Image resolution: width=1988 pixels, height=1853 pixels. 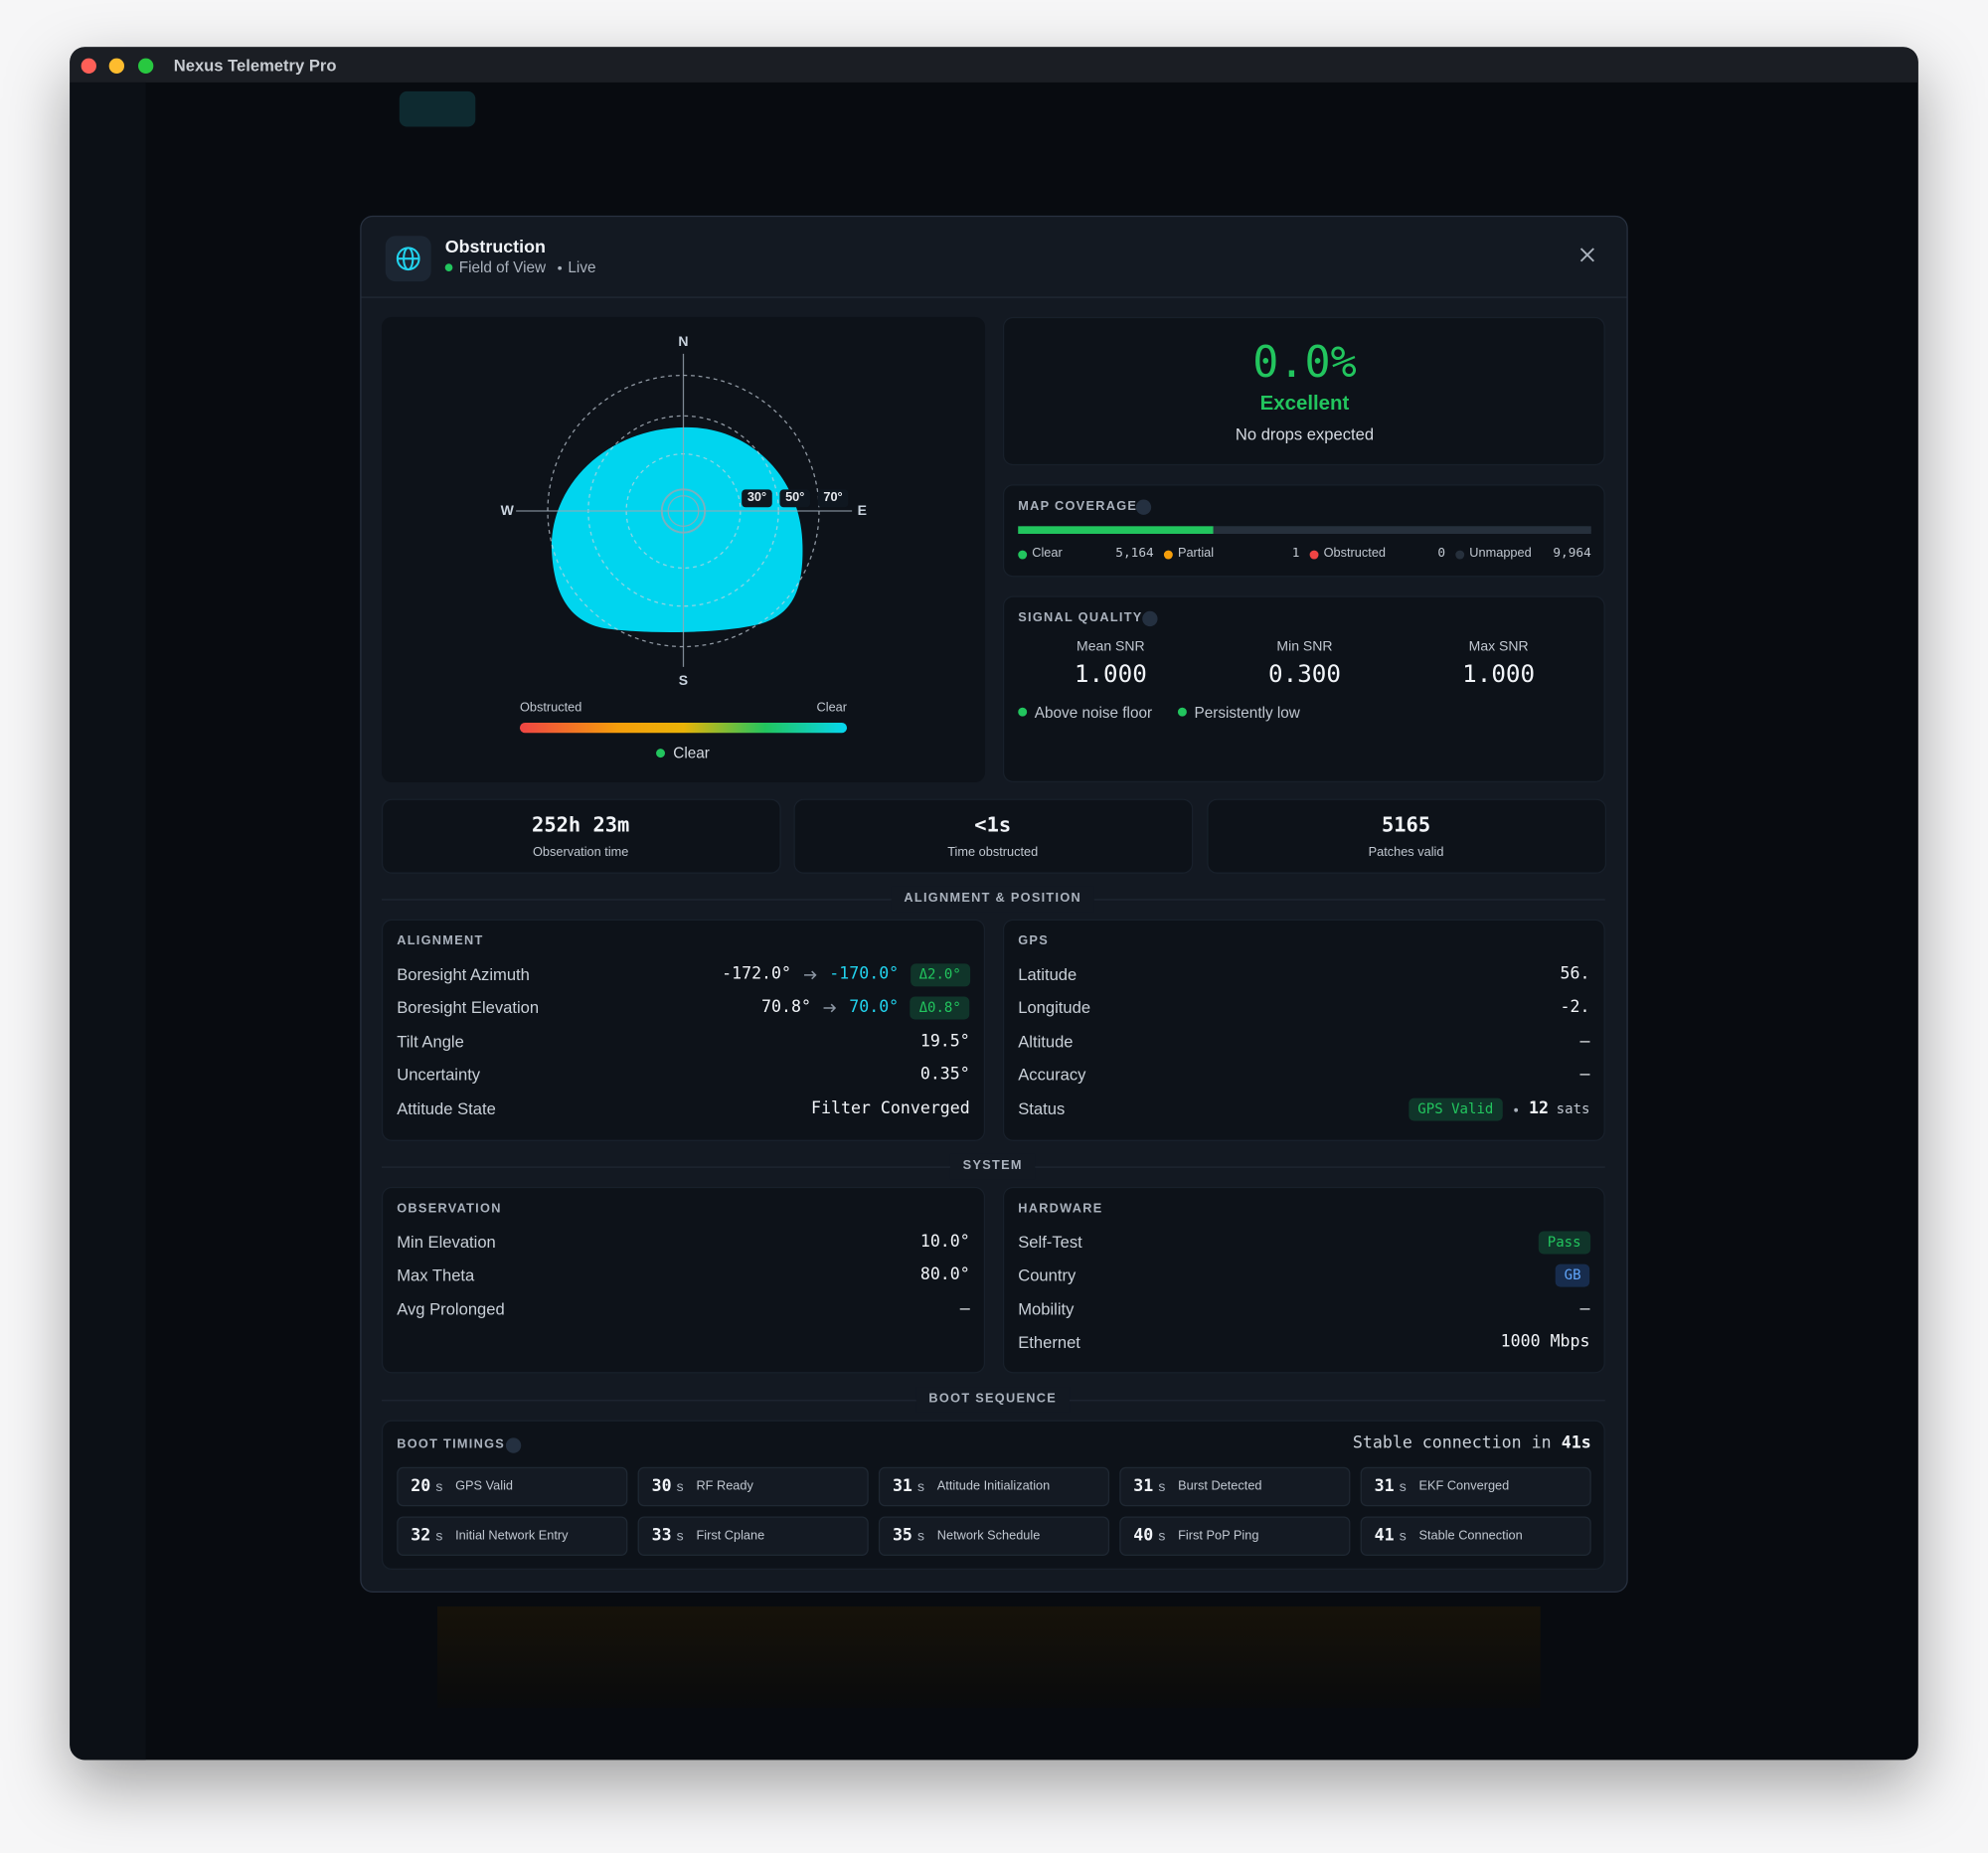 I want to click on row-value: -172.0° -170.0° Δ2.0°, so click(x=846, y=975).